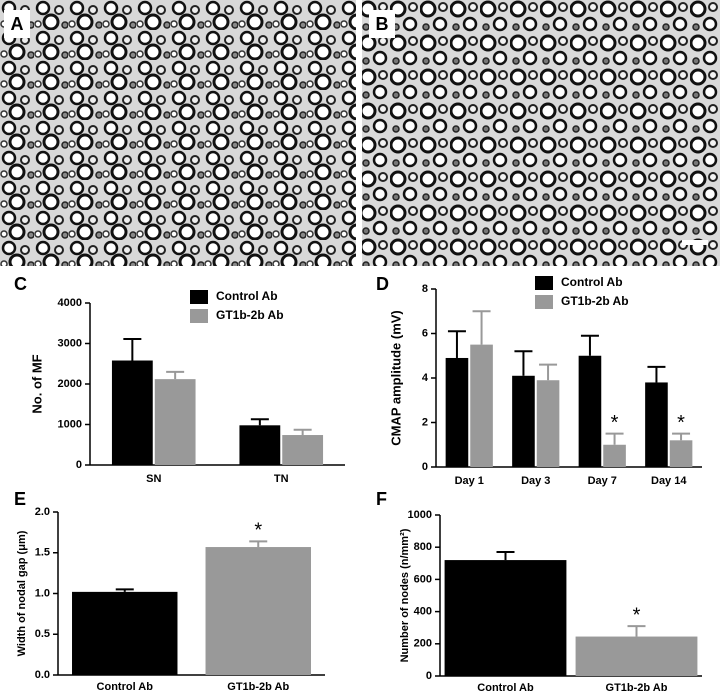  Describe the element at coordinates (42, 512) in the screenshot. I see `y-tick-label: 2.0` at that location.